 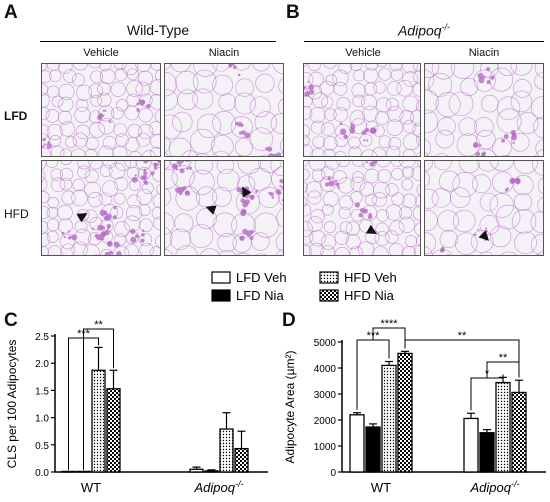 I want to click on legend-swatch-solid, so click(x=221, y=295).